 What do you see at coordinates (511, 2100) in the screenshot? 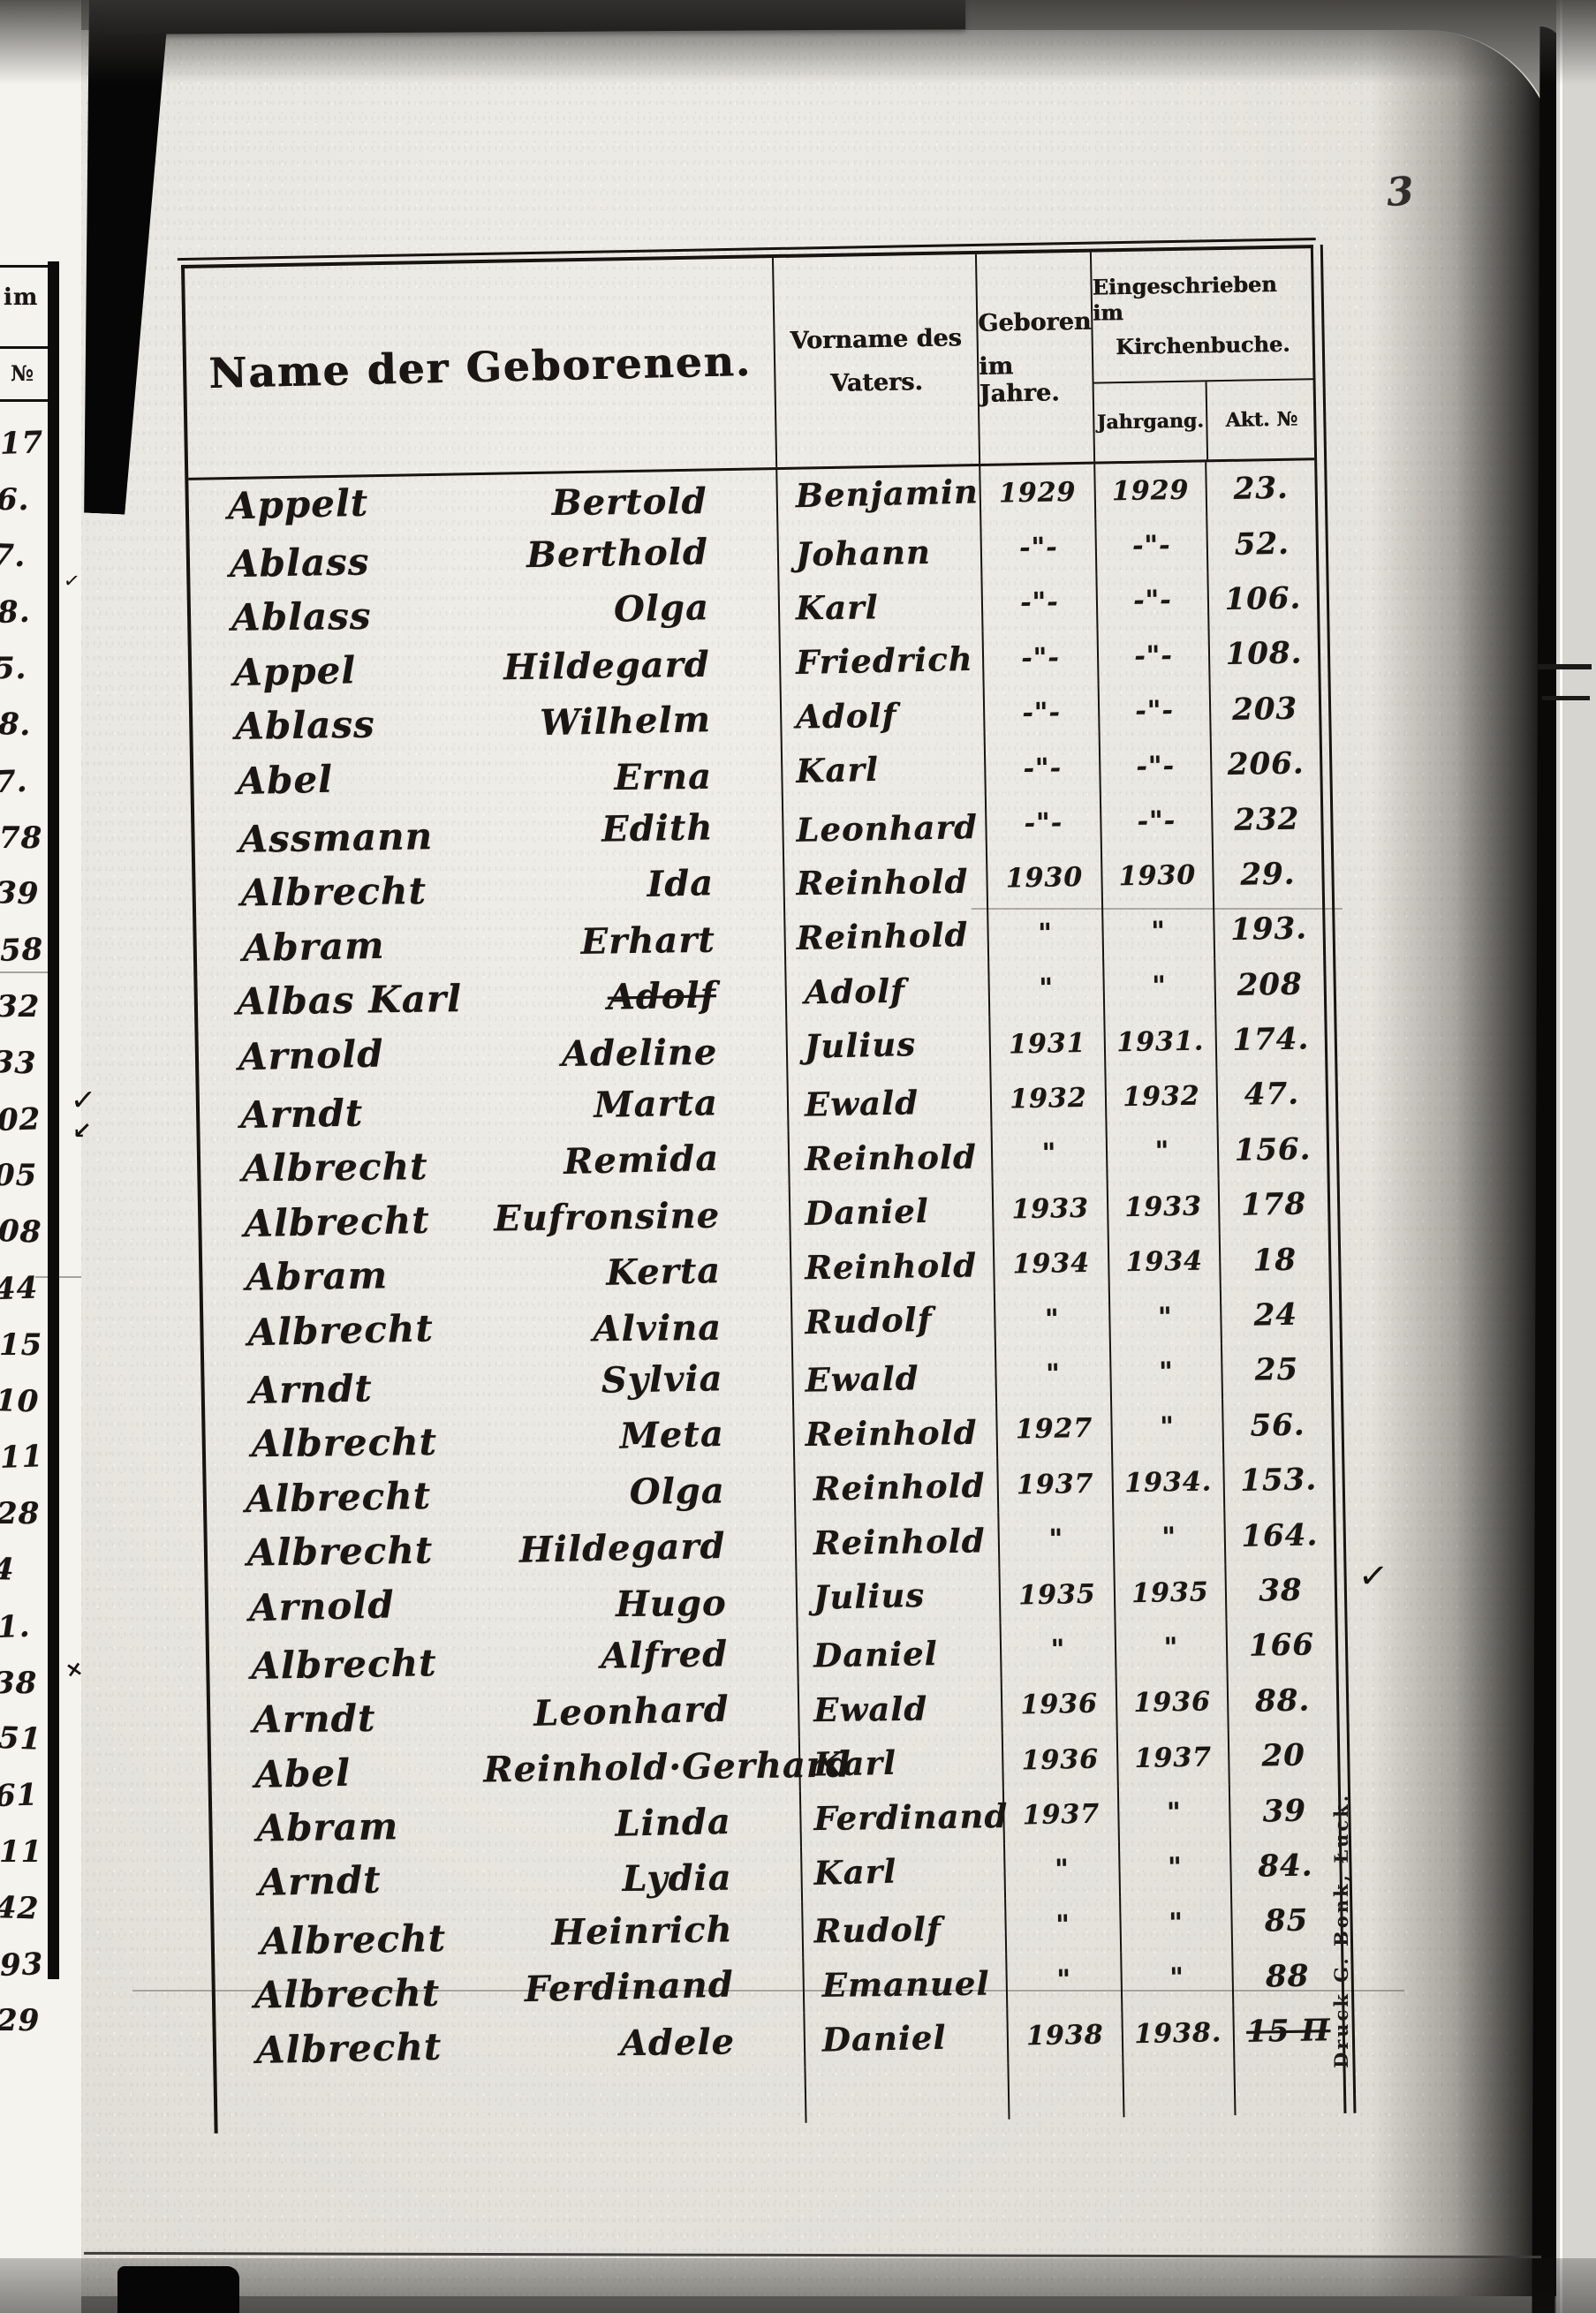
I see `cell-child-name` at bounding box center [511, 2100].